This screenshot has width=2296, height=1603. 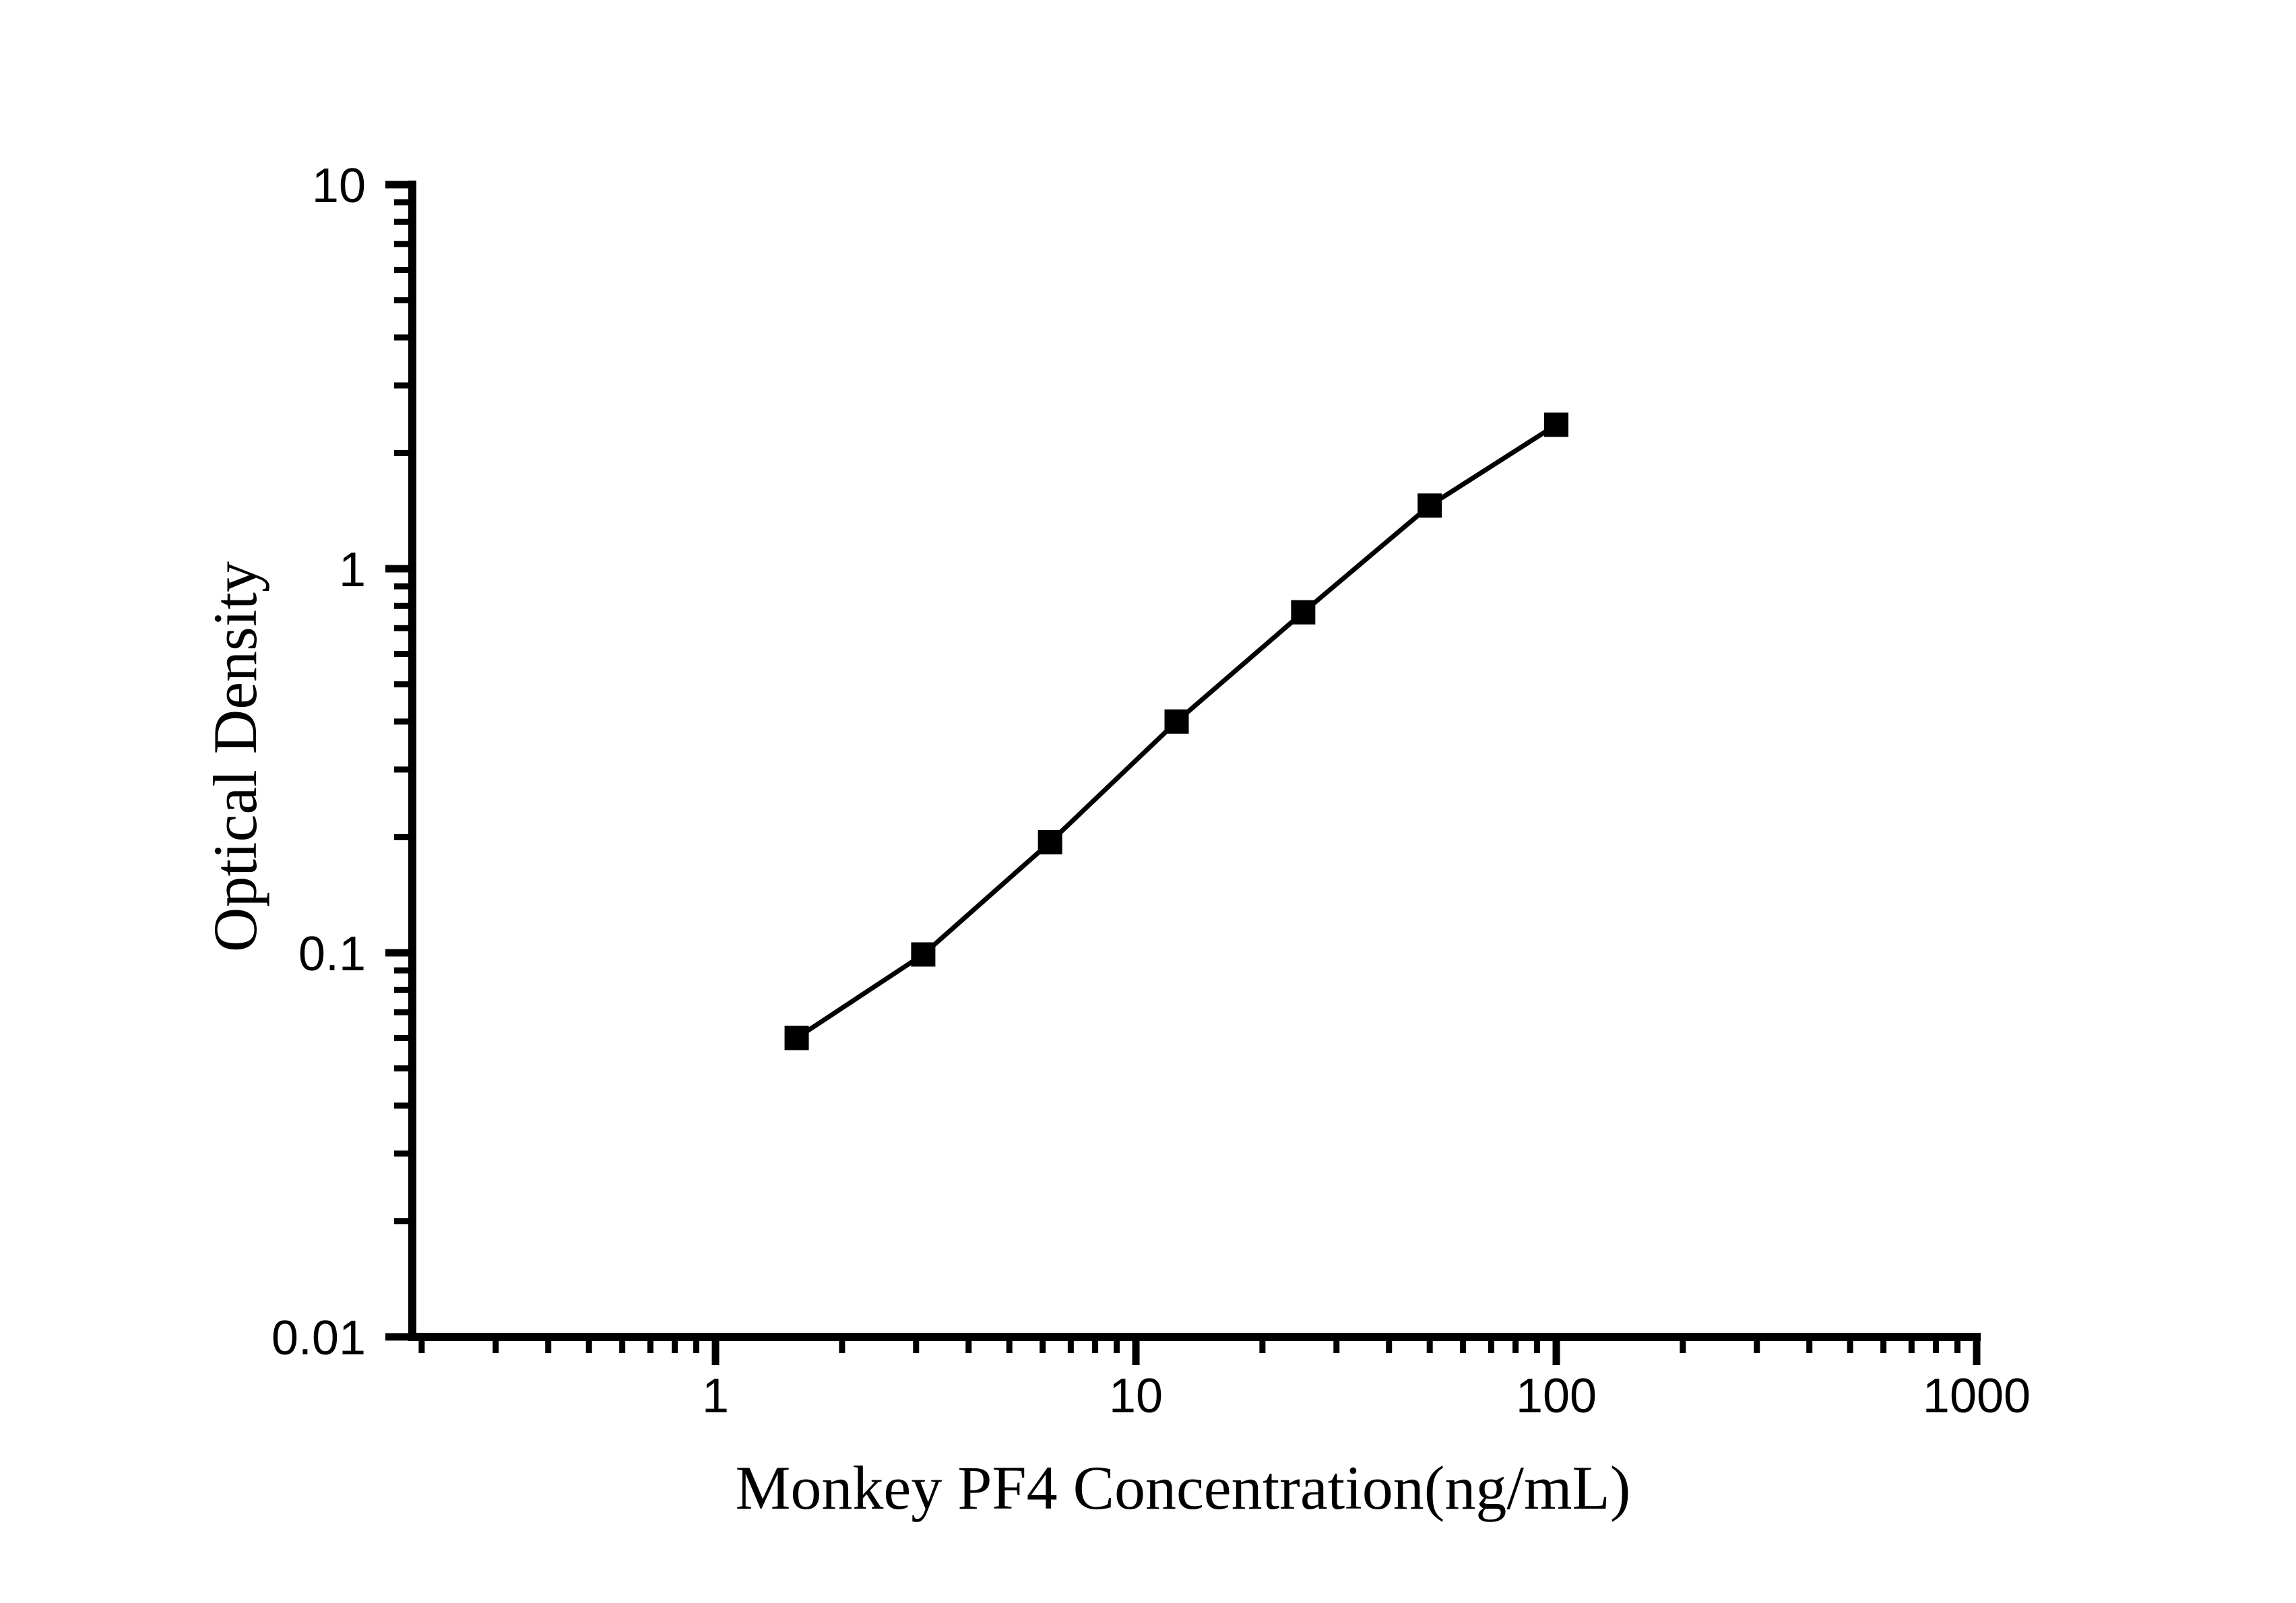 What do you see at coordinates (319, 1338) in the screenshot?
I see `y-tick-label: 0.01` at bounding box center [319, 1338].